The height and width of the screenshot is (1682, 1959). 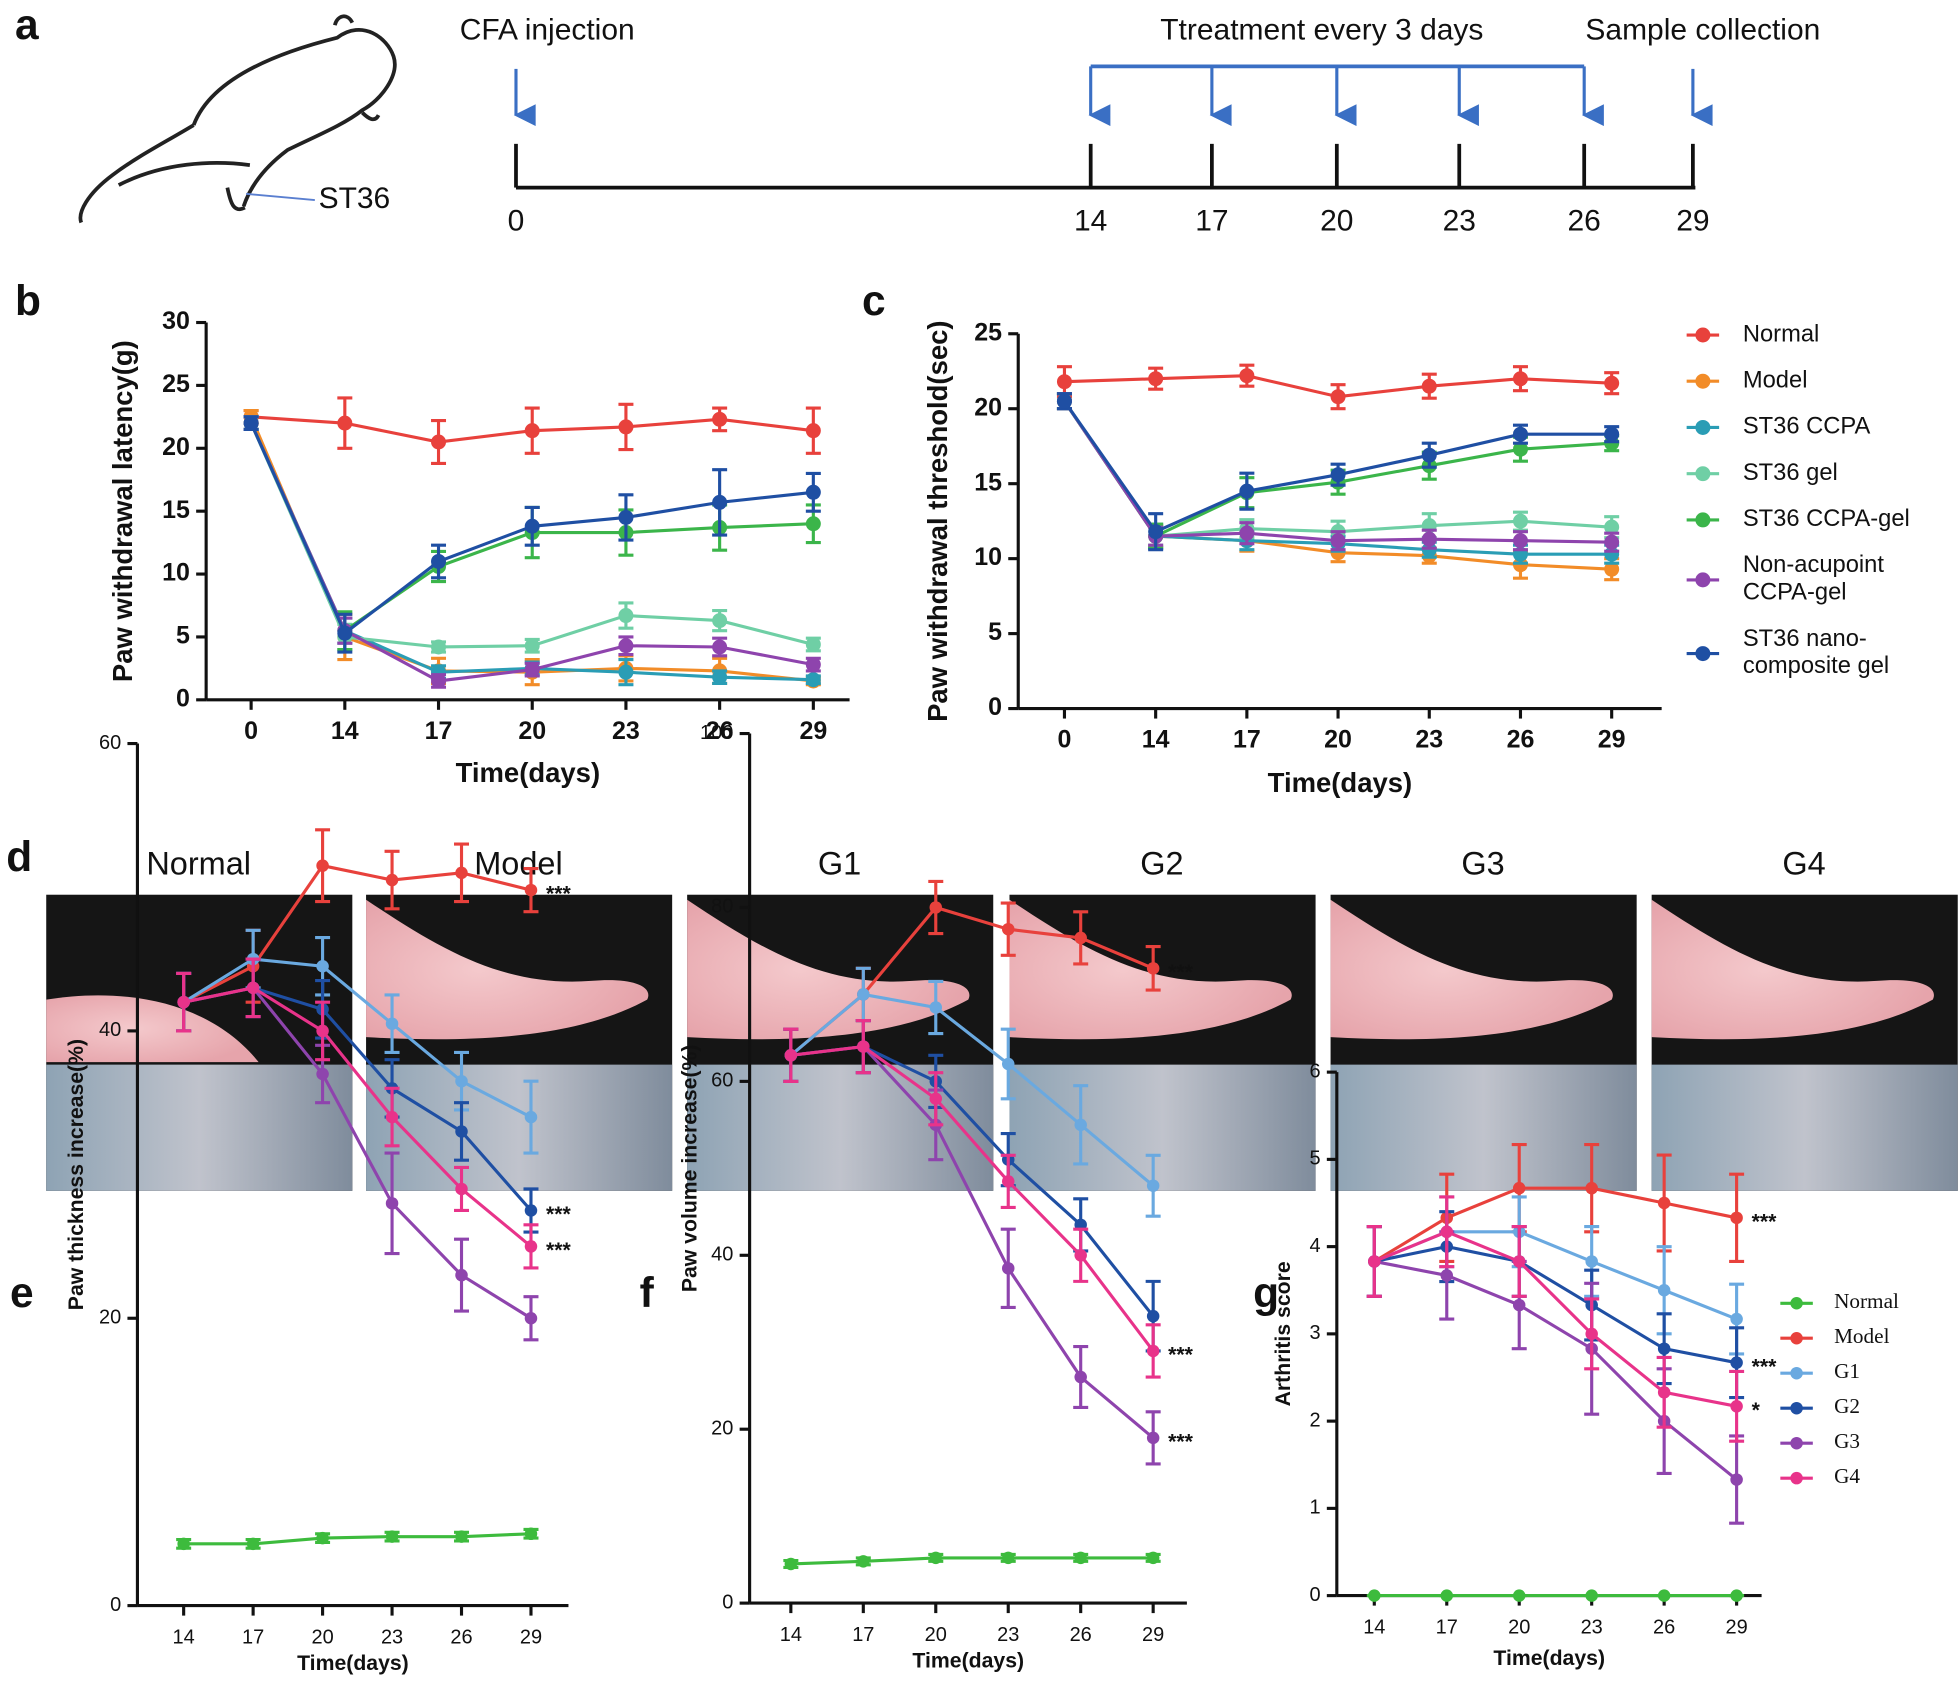 I want to click on site-label: ST36, so click(x=355, y=198).